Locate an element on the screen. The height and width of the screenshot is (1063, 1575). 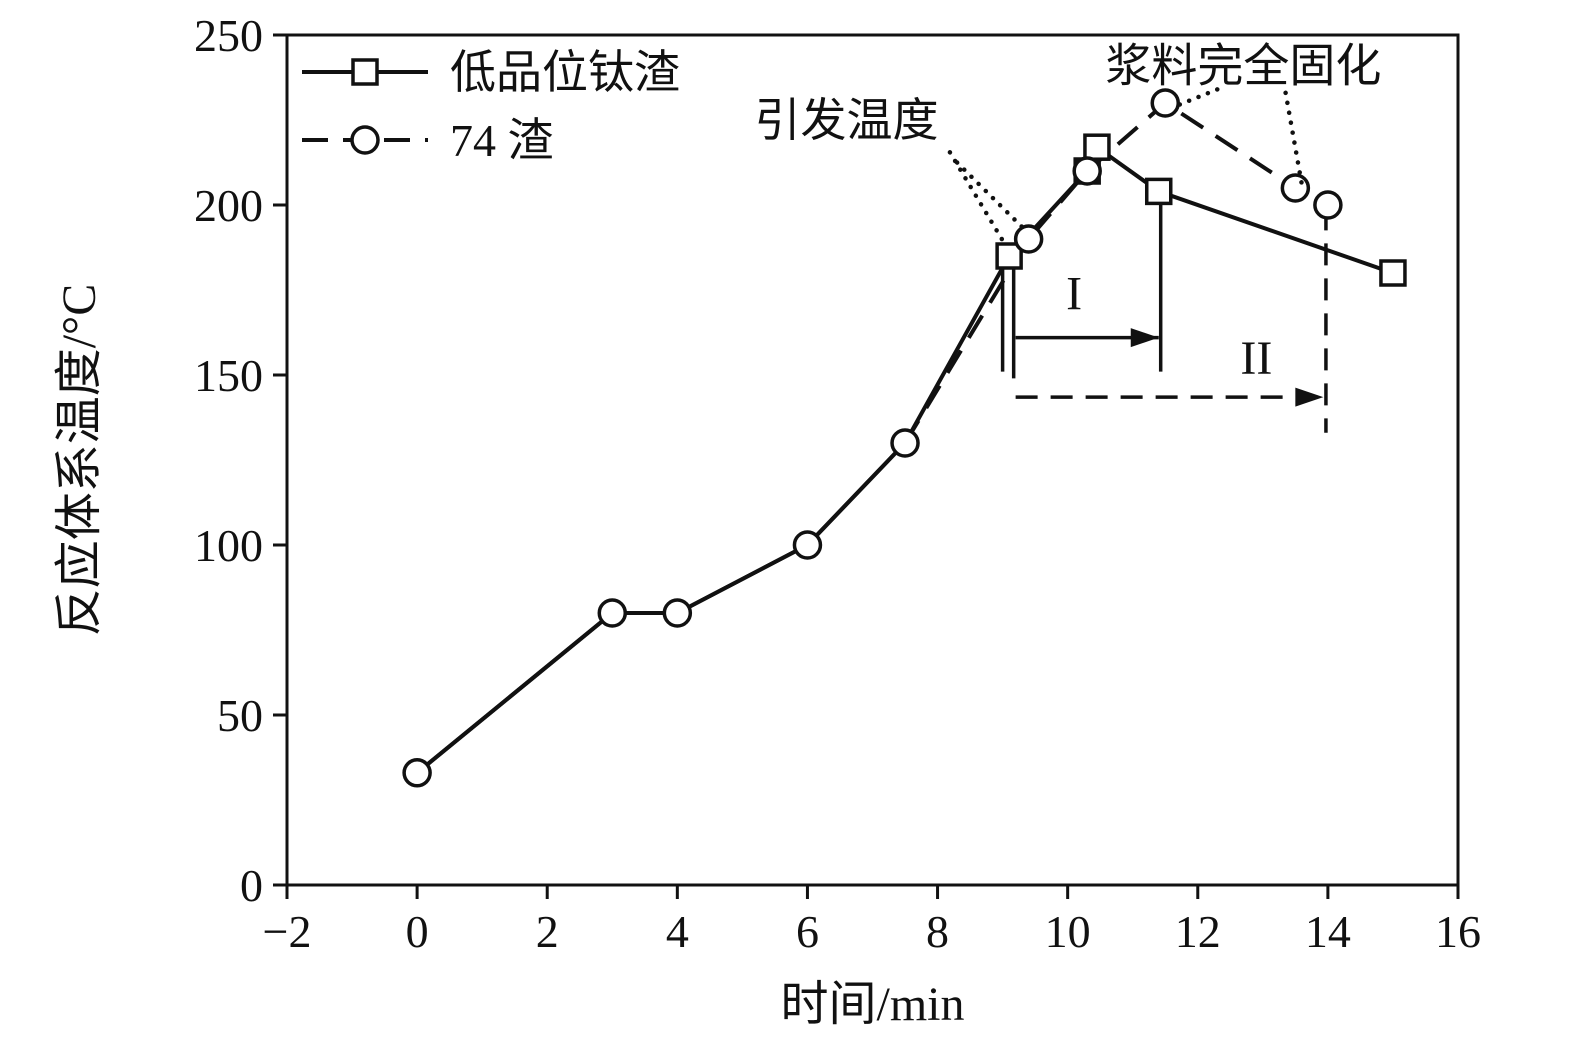
x-tick-label: 12 is located at coordinates (1198, 931).